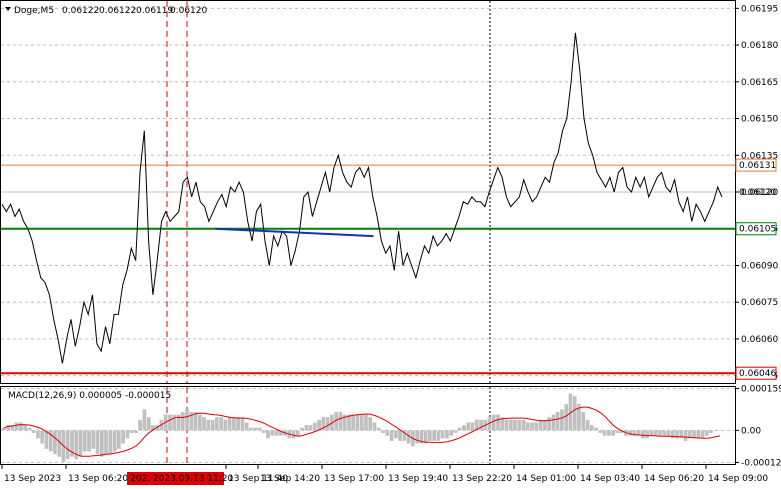 This screenshot has height=489, width=781. Describe the element at coordinates (154, 11) in the screenshot. I see `ohlc-low: 0.06119` at that location.